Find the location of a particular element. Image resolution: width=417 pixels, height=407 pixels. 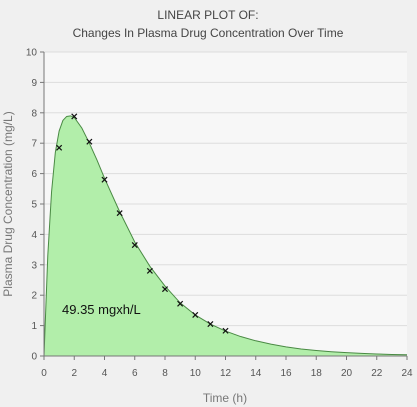

x-tick-label: 14 is located at coordinates (256, 373).